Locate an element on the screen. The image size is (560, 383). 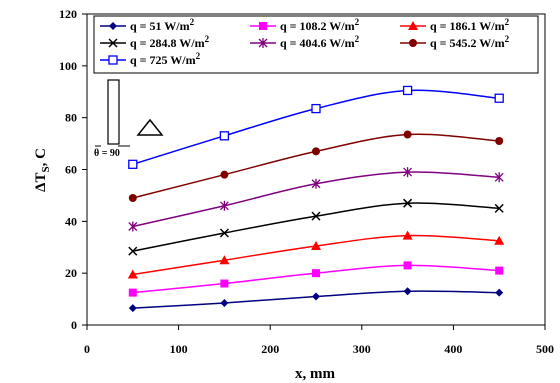
legend-label-text: q = 545.2 W/m is located at coordinates (467, 43).